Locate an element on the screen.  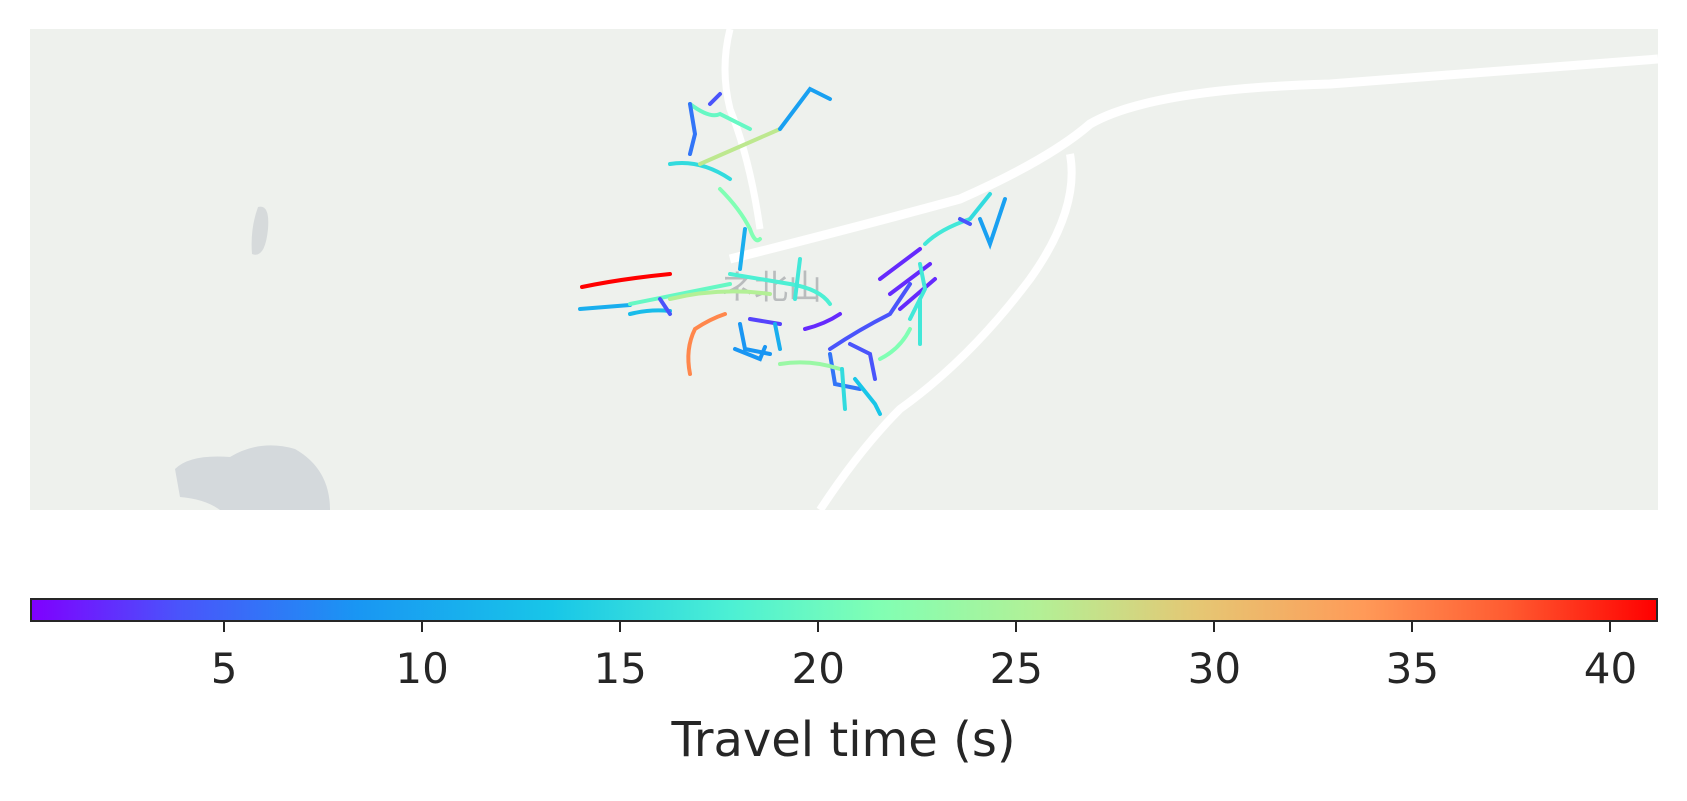
colorbar is located at coordinates (844, 610).